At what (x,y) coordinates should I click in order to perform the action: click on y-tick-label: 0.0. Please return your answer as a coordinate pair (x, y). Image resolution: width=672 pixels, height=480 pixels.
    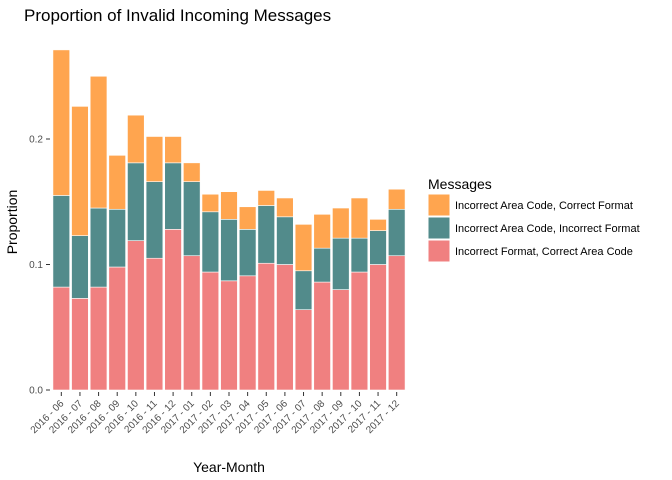
    Looking at the image, I should click on (36, 391).